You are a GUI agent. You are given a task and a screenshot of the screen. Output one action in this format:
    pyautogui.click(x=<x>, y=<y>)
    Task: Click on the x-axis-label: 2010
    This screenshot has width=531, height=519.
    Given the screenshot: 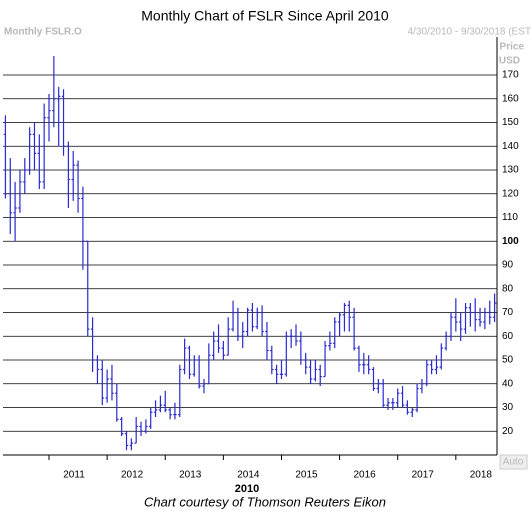 What is the action you would take?
    pyautogui.click(x=247, y=489)
    